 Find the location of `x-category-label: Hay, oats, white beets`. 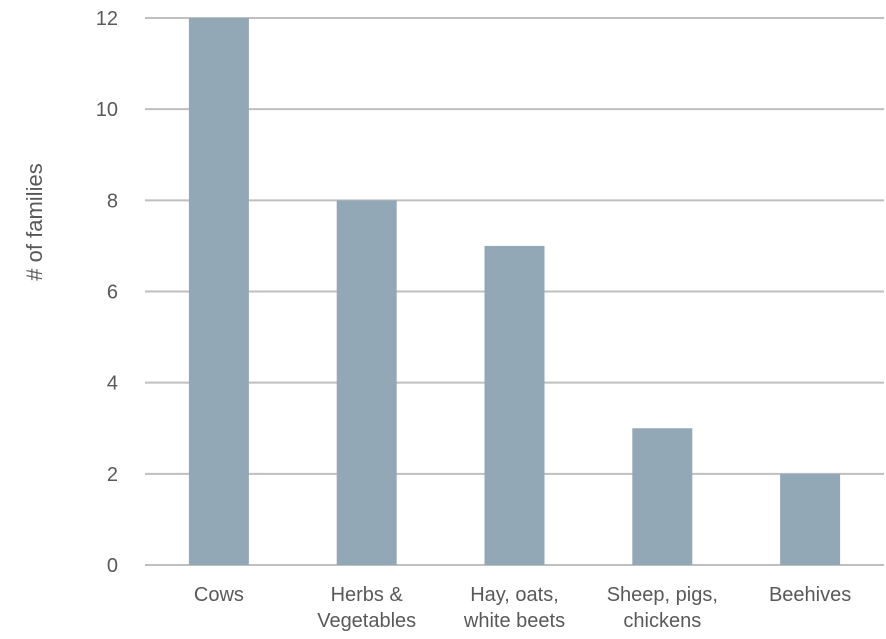

x-category-label: Hay, oats, white beets is located at coordinates (514, 608).